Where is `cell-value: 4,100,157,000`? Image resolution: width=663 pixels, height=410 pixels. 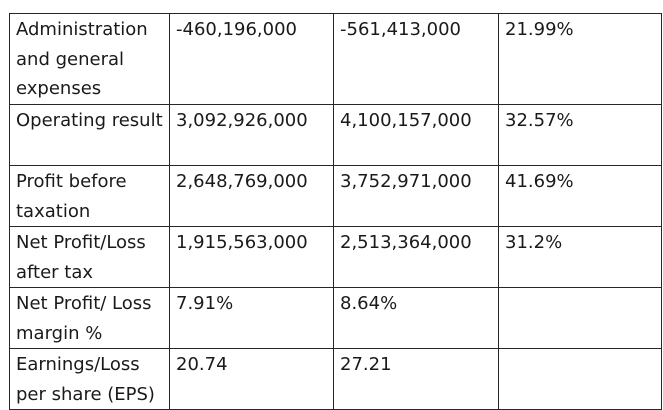 cell-value: 4,100,157,000 is located at coordinates (416, 135).